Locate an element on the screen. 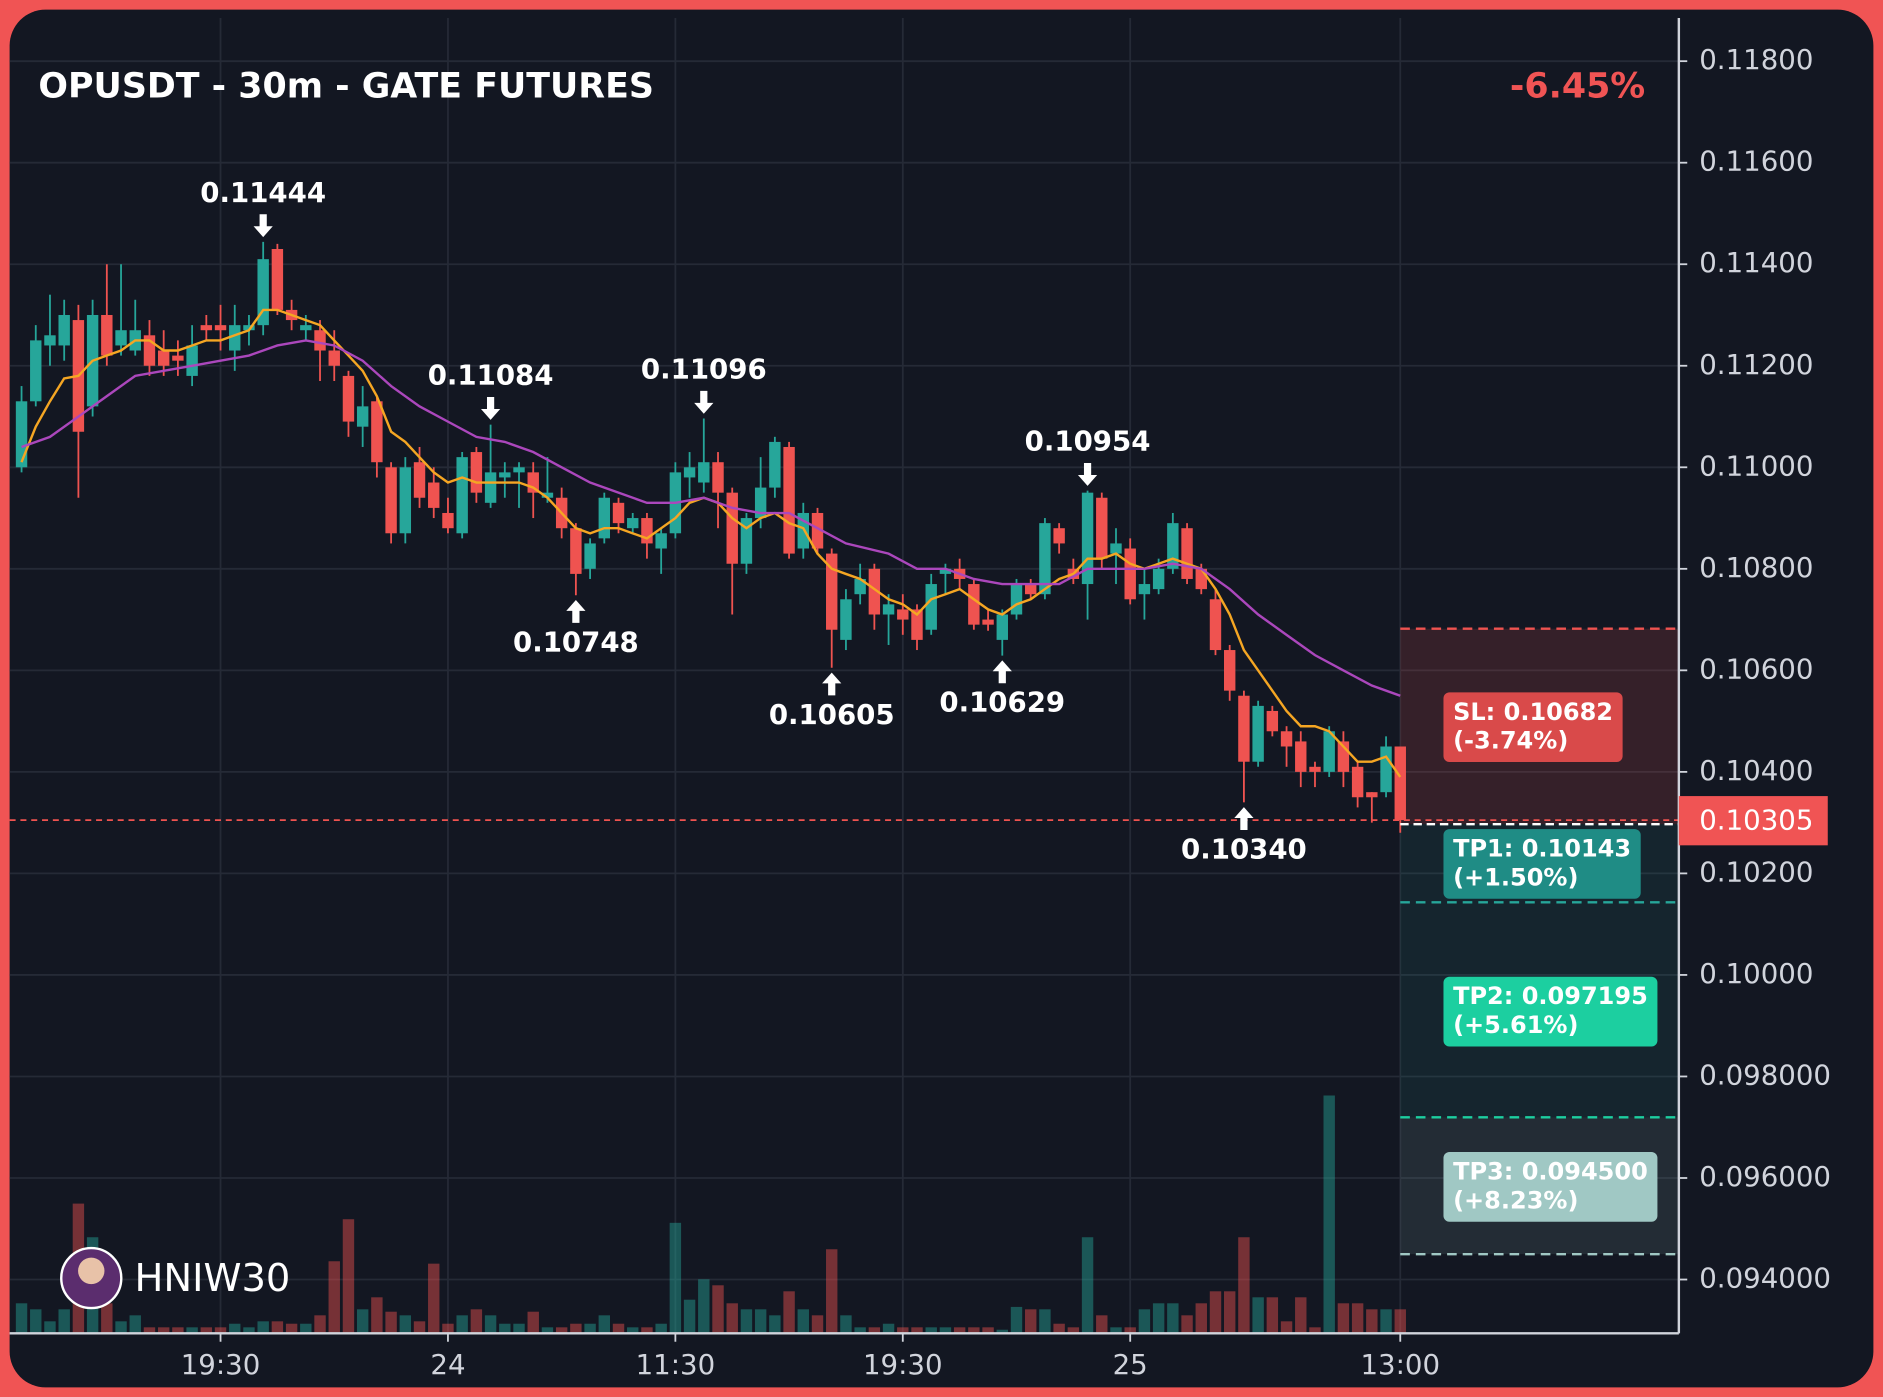 The width and height of the screenshot is (1883, 1397). y-tick-label: 0.11200 is located at coordinates (1756, 364).